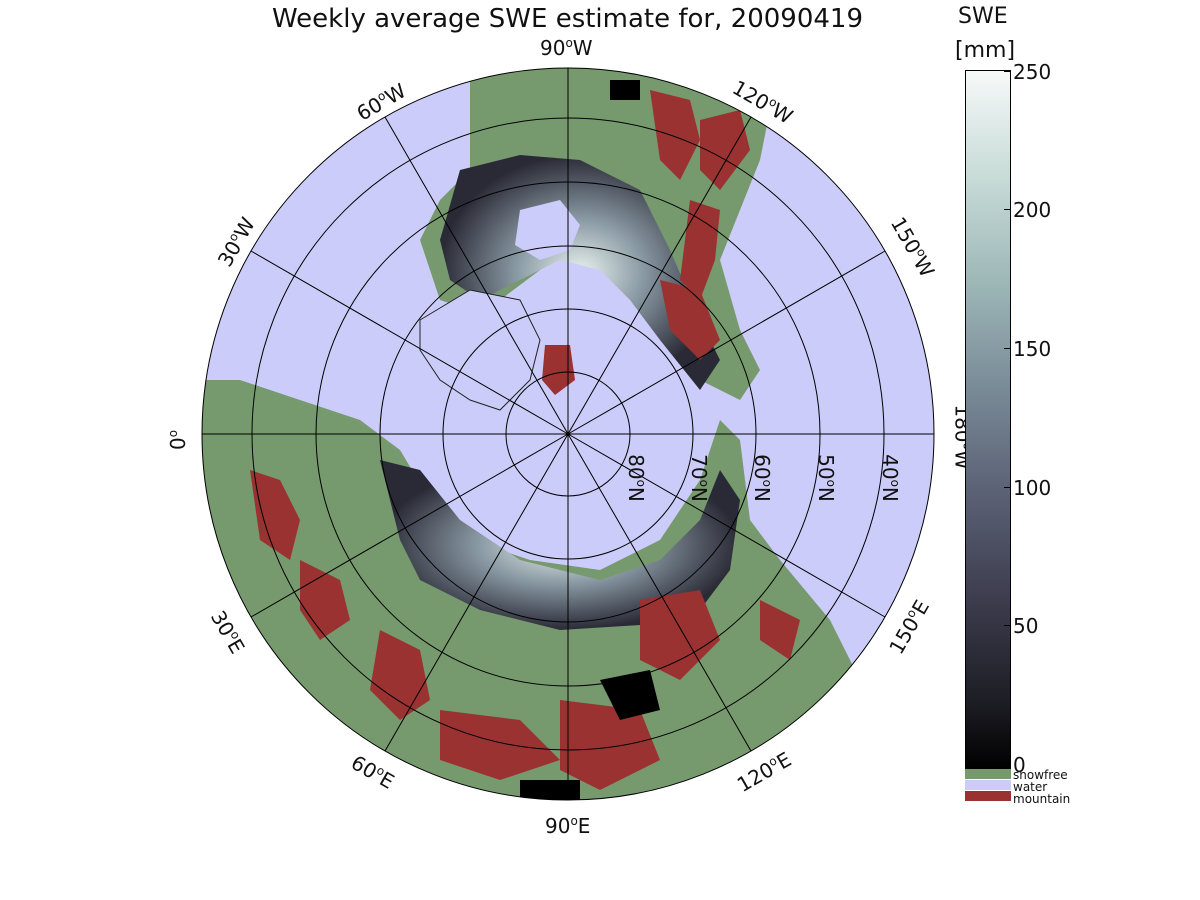 This screenshot has height=900, width=1200. Describe the element at coordinates (480, 350) in the screenshot. I see `greenland` at that location.